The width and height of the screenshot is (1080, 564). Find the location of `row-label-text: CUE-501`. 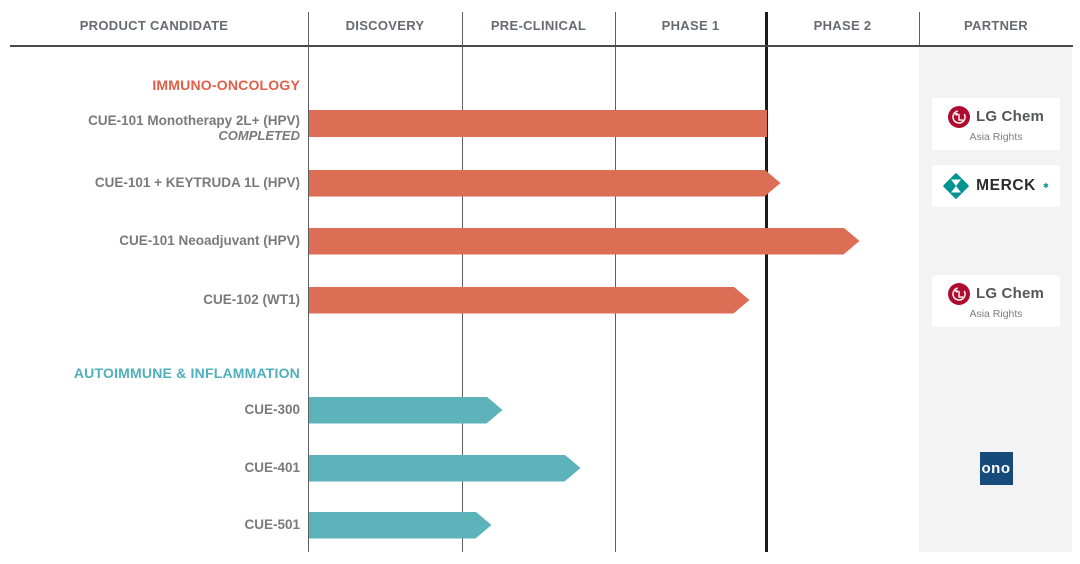

row-label-text: CUE-501 is located at coordinates (272, 524).